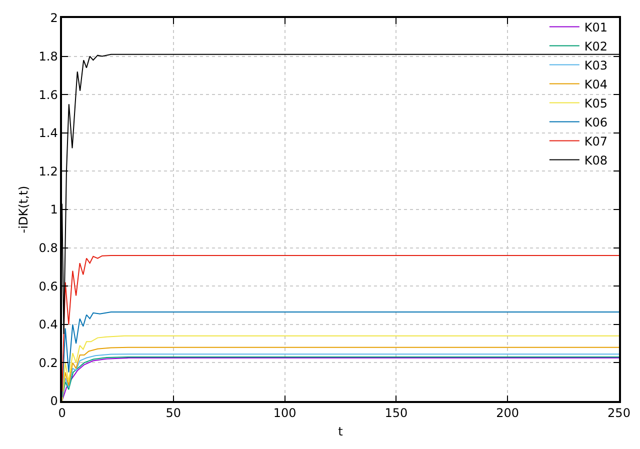 Image resolution: width=640 pixels, height=449 pixels. What do you see at coordinates (48, 325) in the screenshot?
I see `y-tick-label: 0.4` at bounding box center [48, 325].